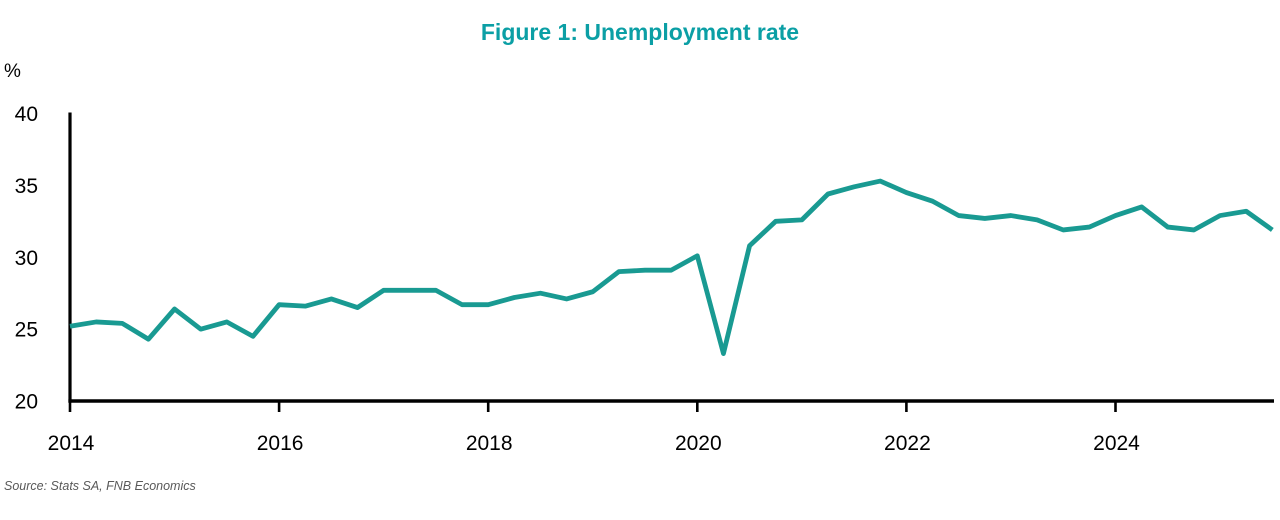  What do you see at coordinates (71, 443) in the screenshot?
I see `x-tick-label: 2014` at bounding box center [71, 443].